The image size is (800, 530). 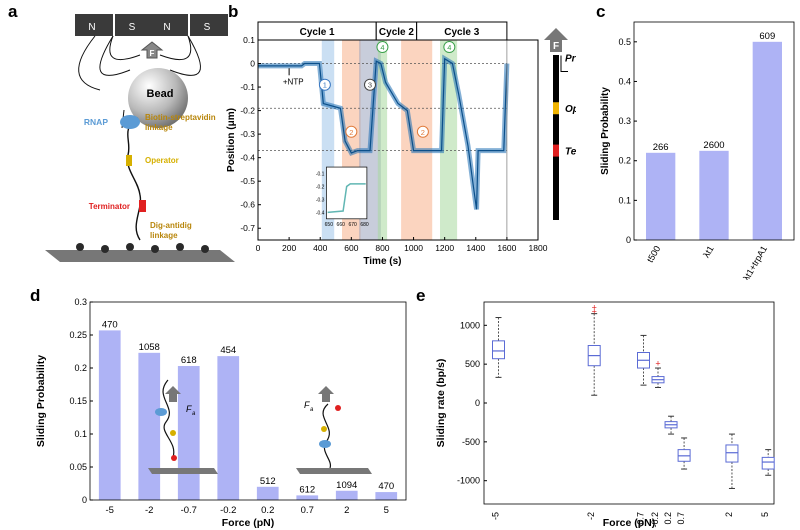 I want to click on cat-label-svgC-2: λt1+trpA1, so click(x=755, y=262).